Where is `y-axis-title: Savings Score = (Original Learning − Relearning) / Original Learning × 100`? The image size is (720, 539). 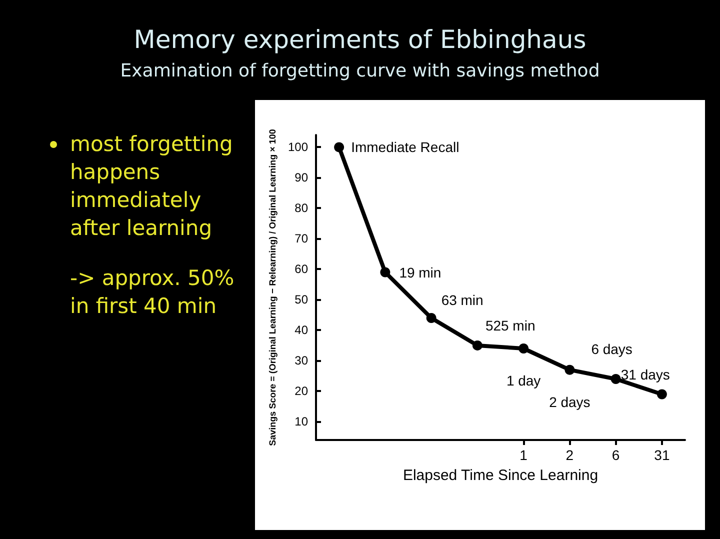 y-axis-title: Savings Score = (Original Learning − Relearning) / Original Learning × 100 is located at coordinates (273, 287).